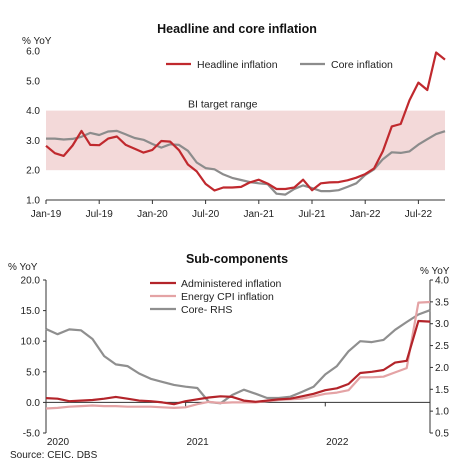  What do you see at coordinates (442, 281) in the screenshot?
I see `chart2-y-tick-label-right: 4.0` at bounding box center [442, 281].